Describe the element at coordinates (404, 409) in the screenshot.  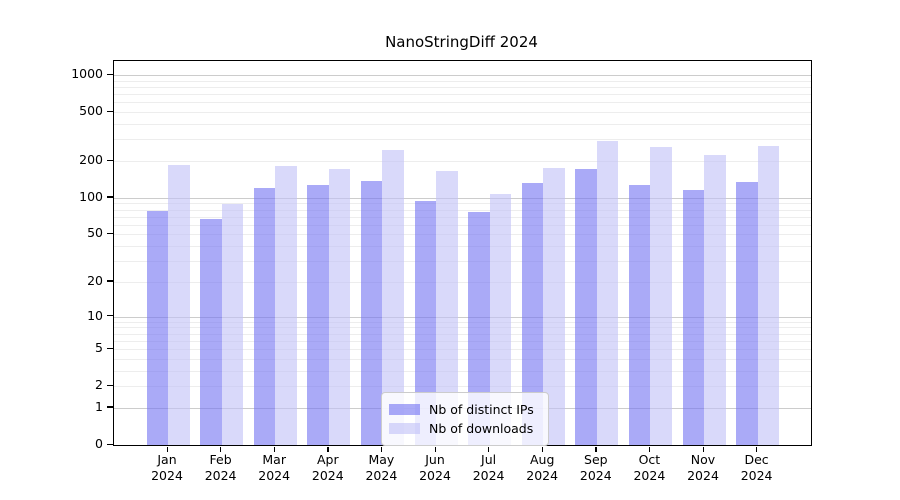
I see `legend-swatch-distinct-ips` at that location.